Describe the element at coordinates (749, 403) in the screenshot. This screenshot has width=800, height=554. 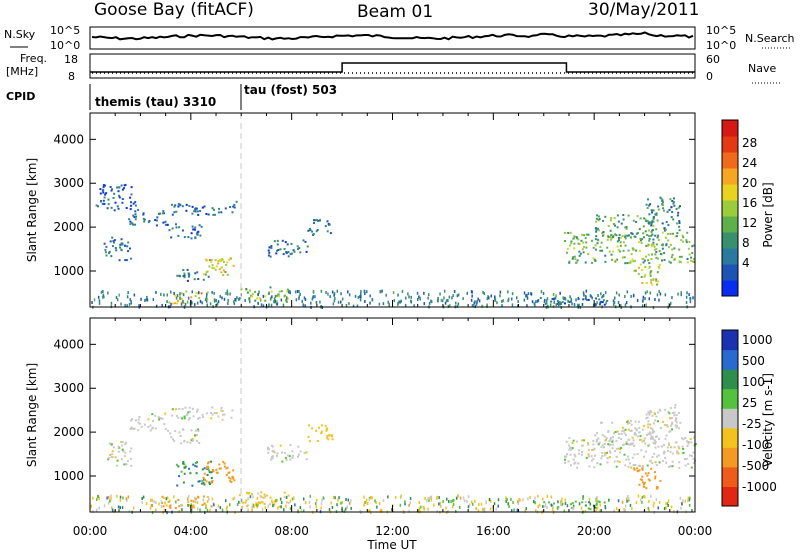
I see `colorbar-tick-label: 25` at that location.